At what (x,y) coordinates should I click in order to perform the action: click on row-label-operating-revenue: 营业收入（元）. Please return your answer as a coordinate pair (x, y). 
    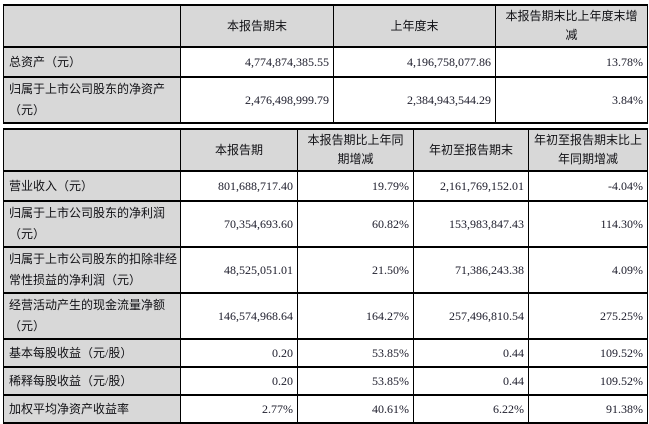
    Looking at the image, I should click on (92, 186).